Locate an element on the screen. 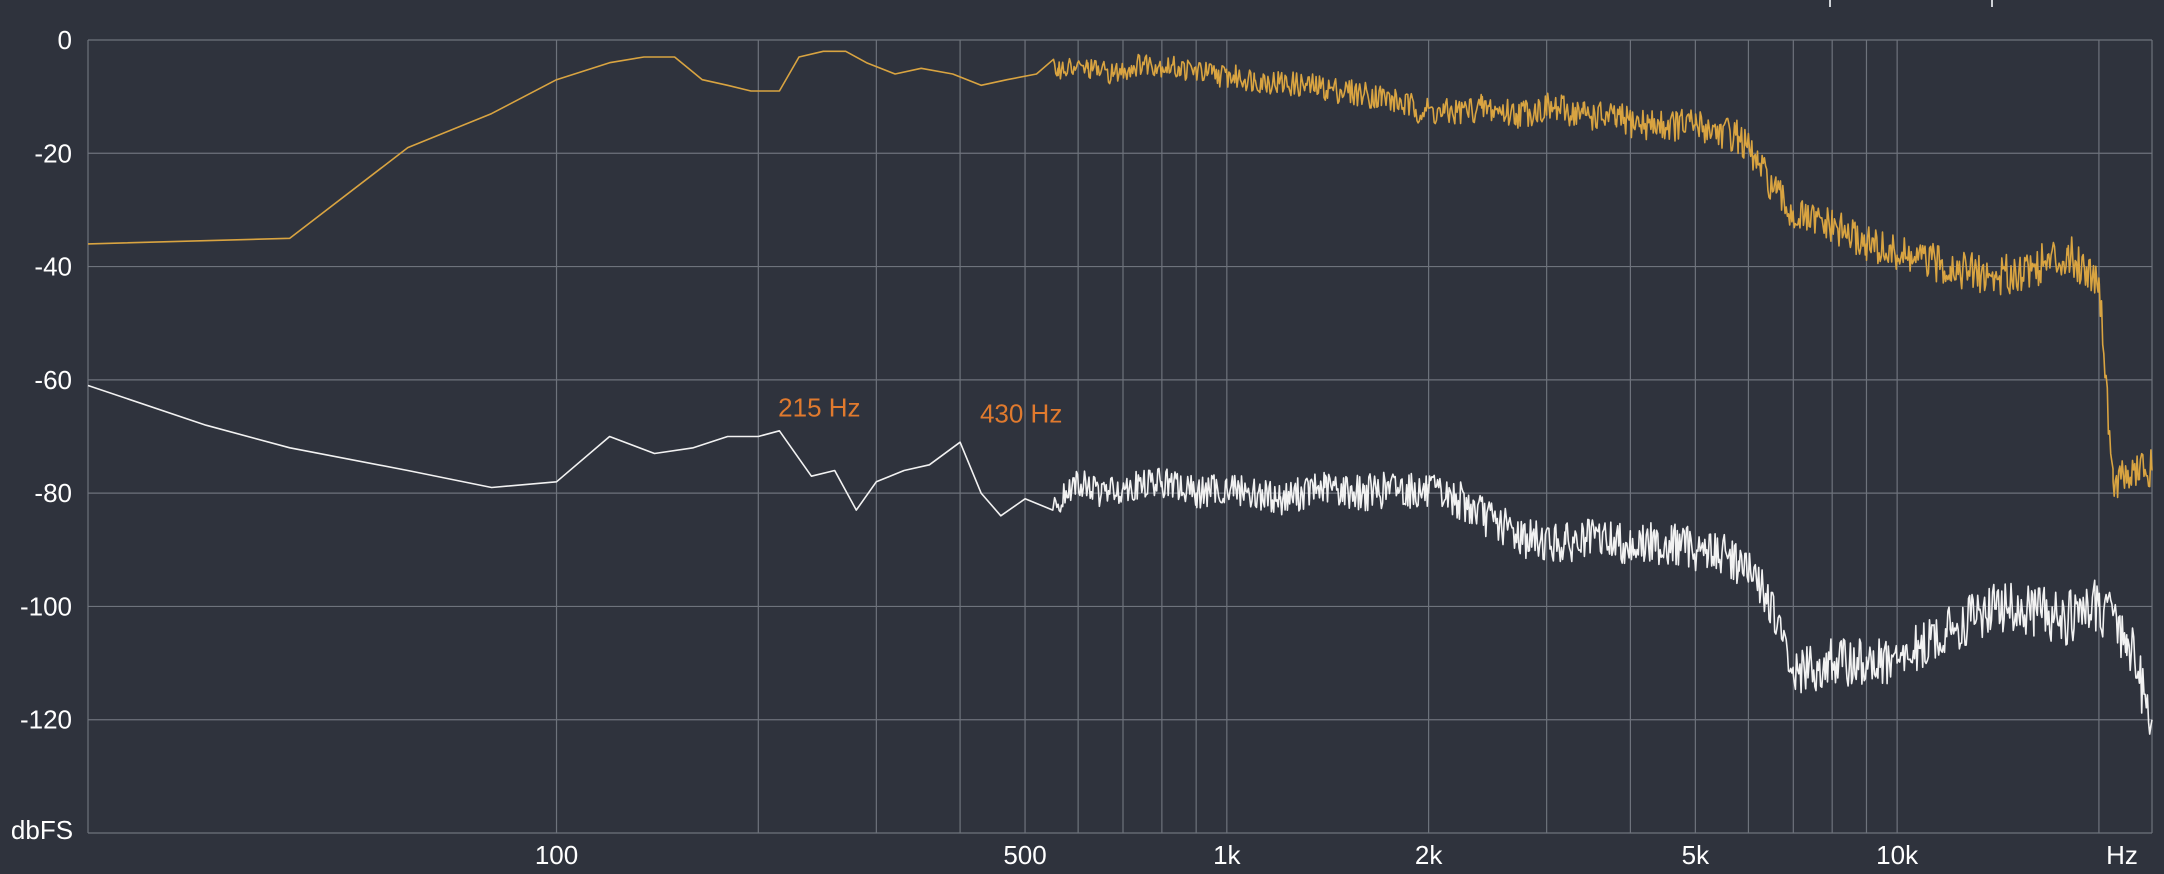 This screenshot has height=874, width=2164. x-tick-label: 5k is located at coordinates (1696, 855).